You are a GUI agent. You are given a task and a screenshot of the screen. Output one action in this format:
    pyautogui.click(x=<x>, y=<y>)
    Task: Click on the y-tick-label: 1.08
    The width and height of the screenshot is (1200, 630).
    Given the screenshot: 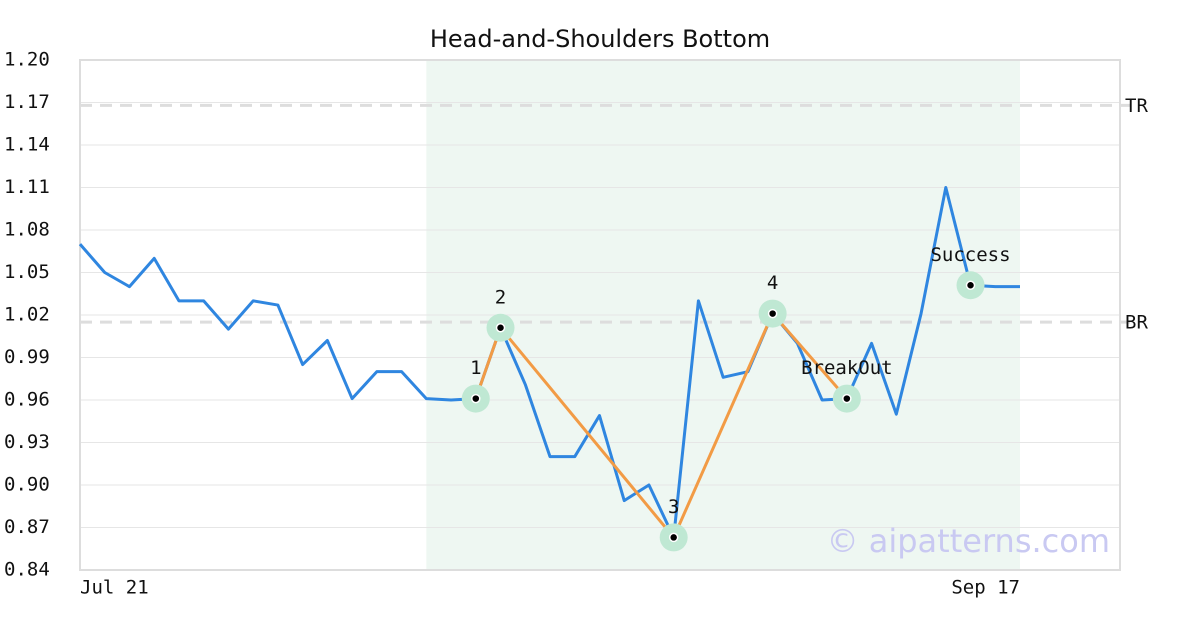 What is the action you would take?
    pyautogui.click(x=27, y=230)
    